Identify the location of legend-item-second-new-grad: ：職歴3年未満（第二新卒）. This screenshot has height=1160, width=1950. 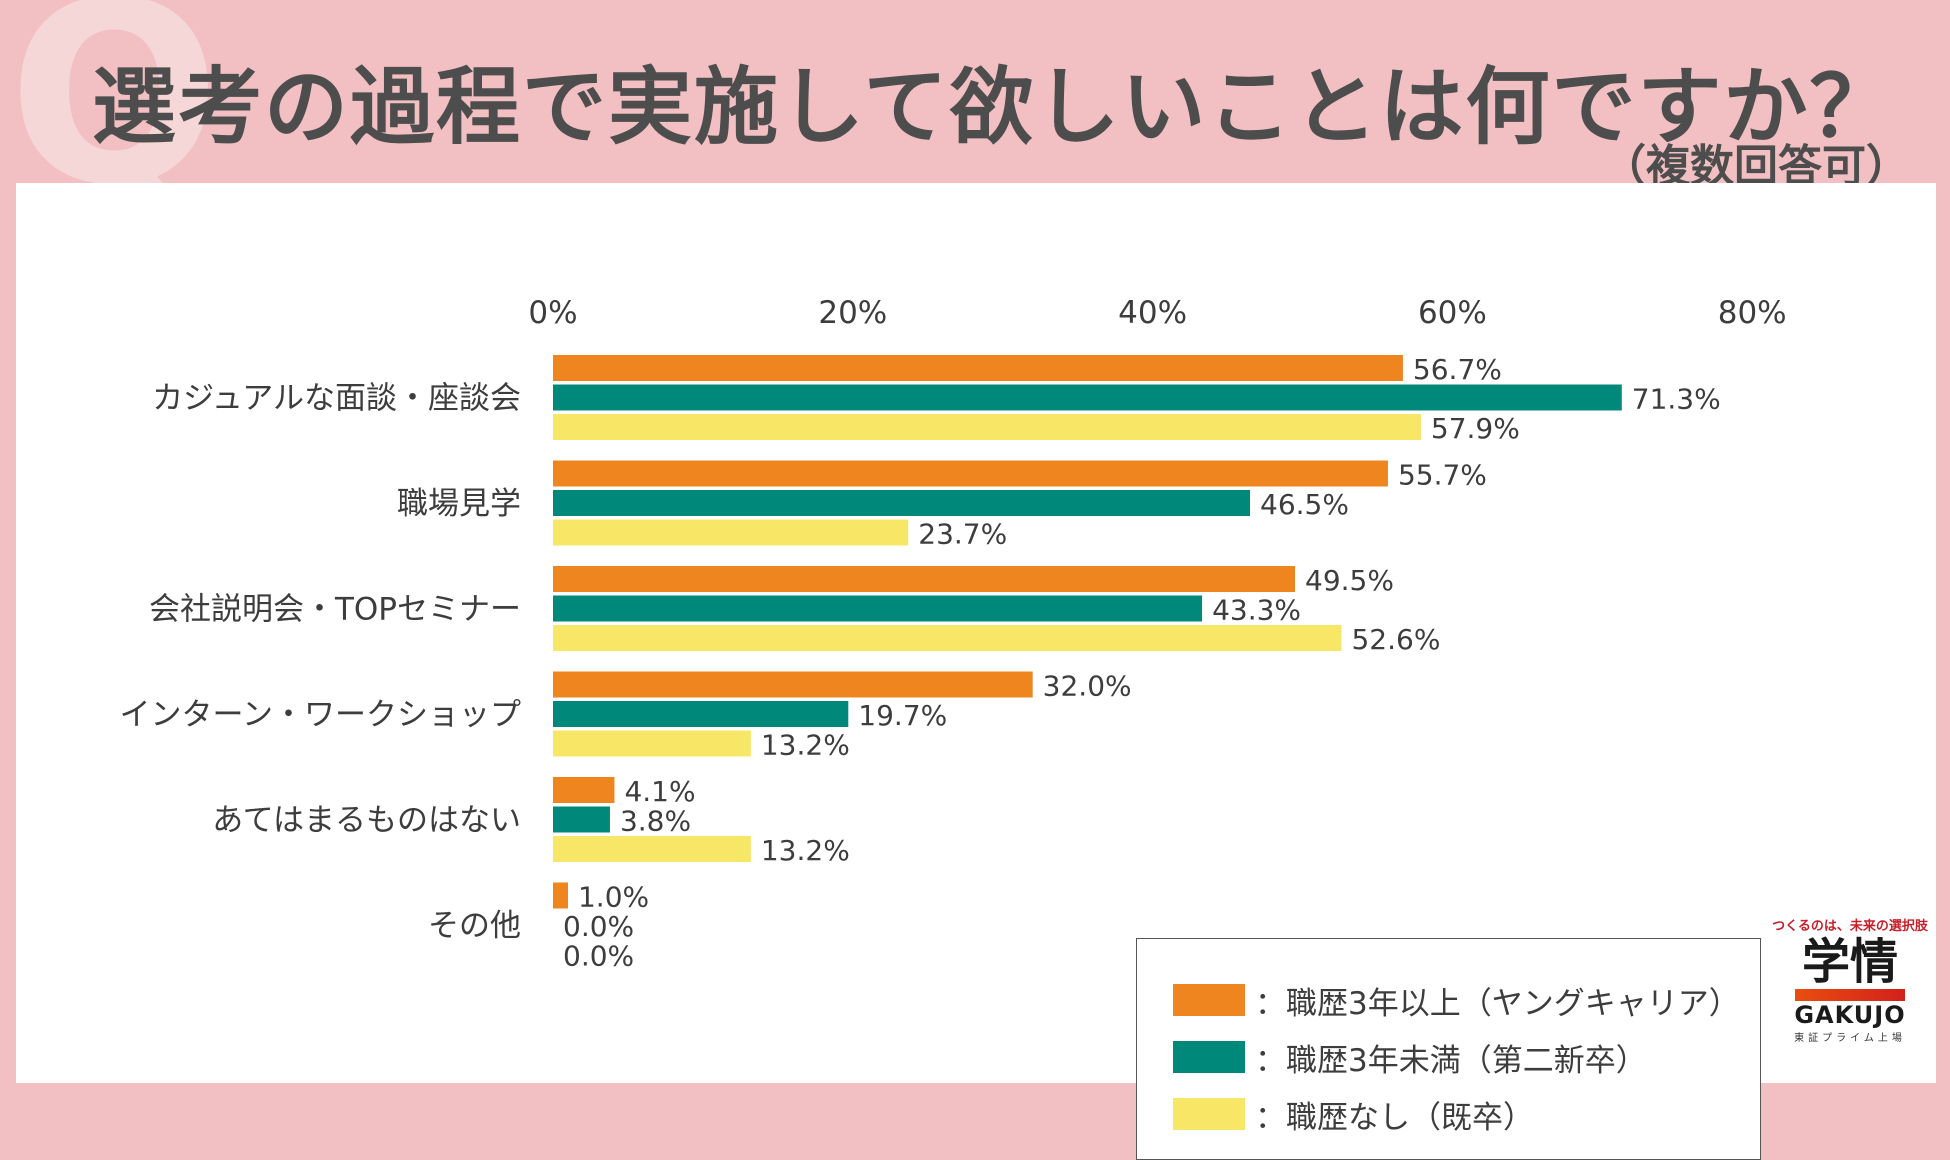
(1410, 1059).